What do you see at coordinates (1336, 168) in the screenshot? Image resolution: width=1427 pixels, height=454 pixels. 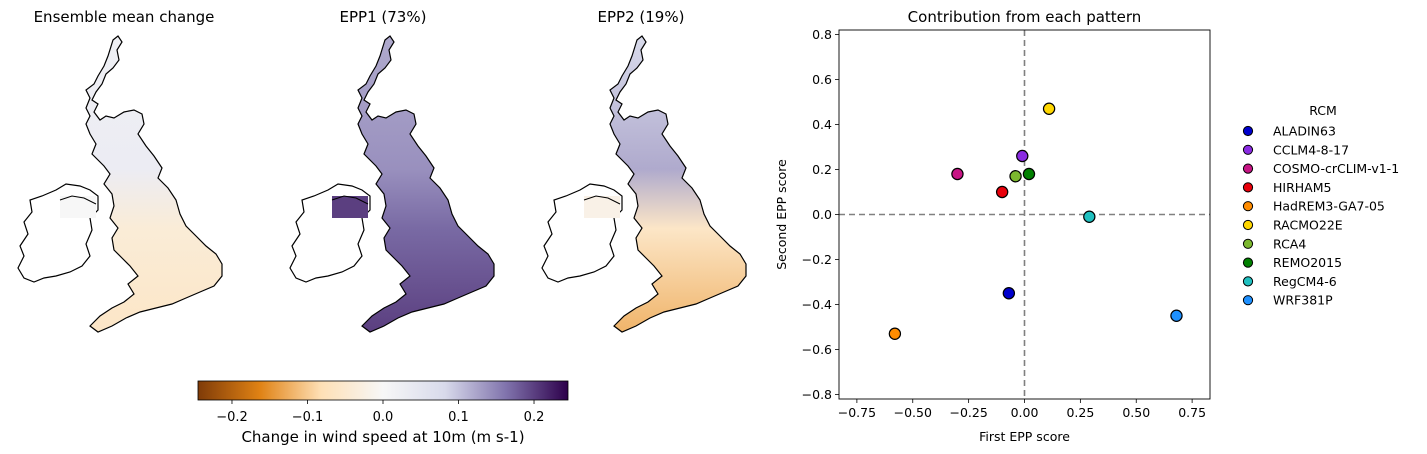 I see `legend-label: COSMO-crCLIM-v1-1` at bounding box center [1336, 168].